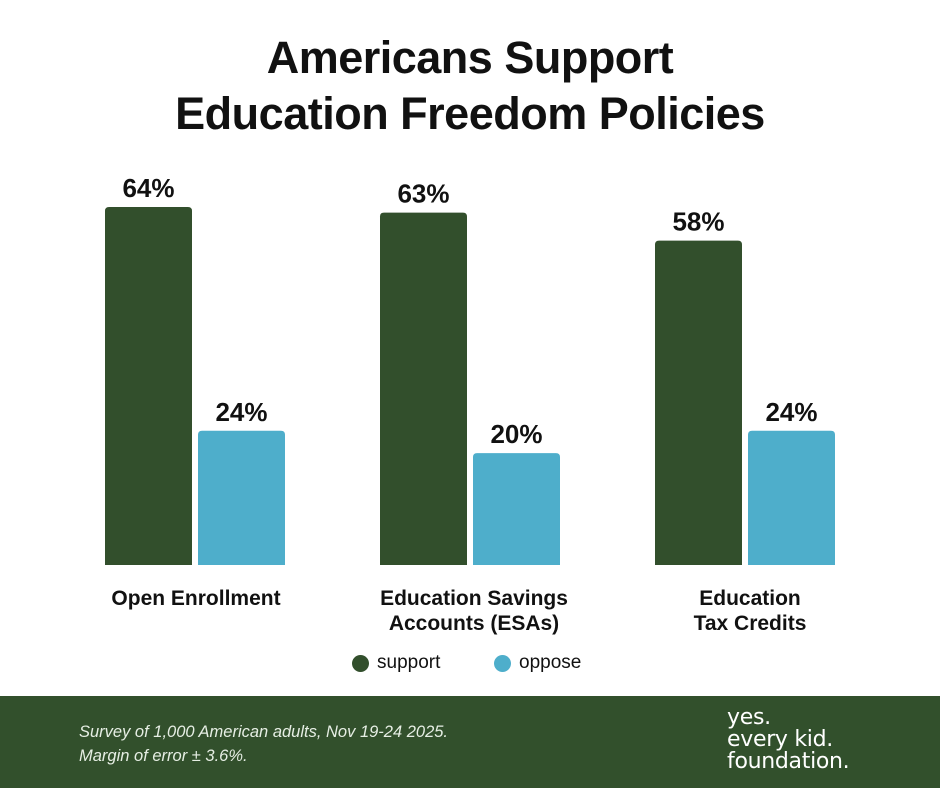  Describe the element at coordinates (791, 412) in the screenshot. I see `value-label-oppose-2: 24%` at that location.